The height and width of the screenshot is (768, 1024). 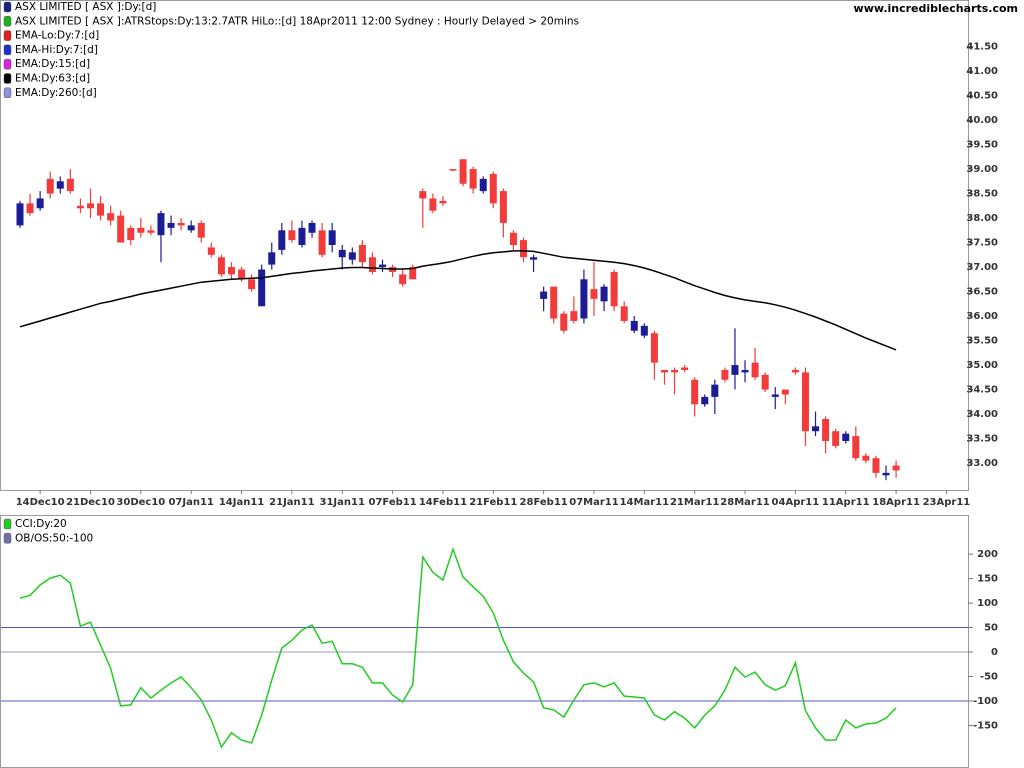 What do you see at coordinates (947, 502) in the screenshot?
I see `x-tick-label: 23Apr11` at bounding box center [947, 502].